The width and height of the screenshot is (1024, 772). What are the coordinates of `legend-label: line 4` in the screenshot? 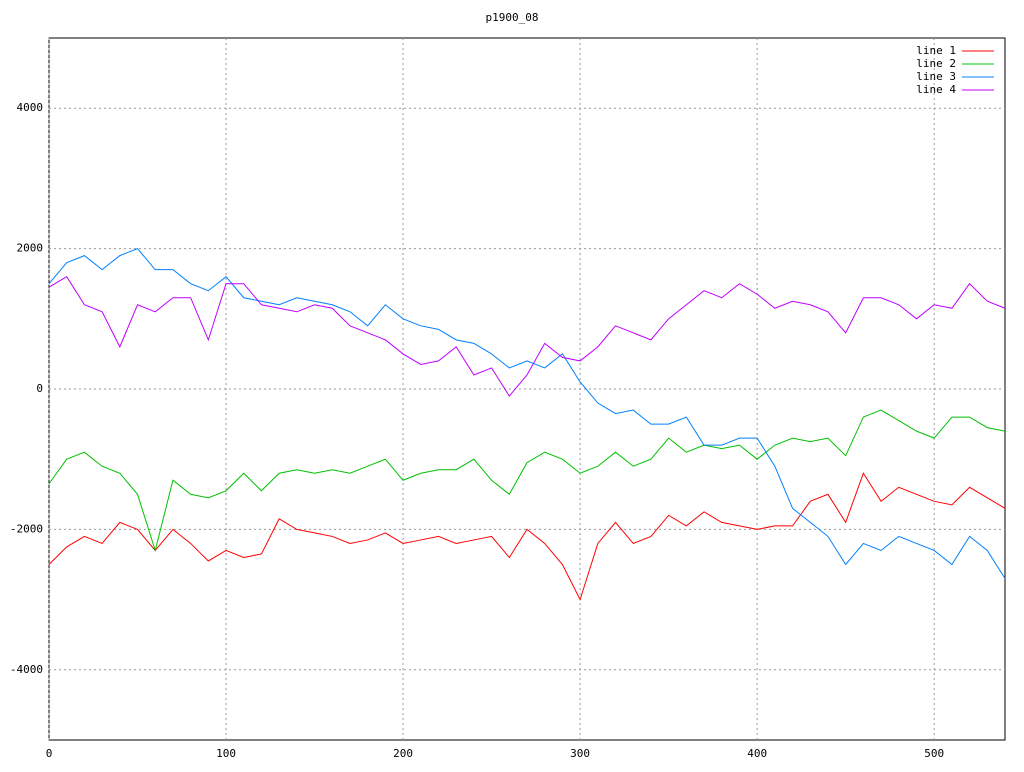 It's located at (936, 89).